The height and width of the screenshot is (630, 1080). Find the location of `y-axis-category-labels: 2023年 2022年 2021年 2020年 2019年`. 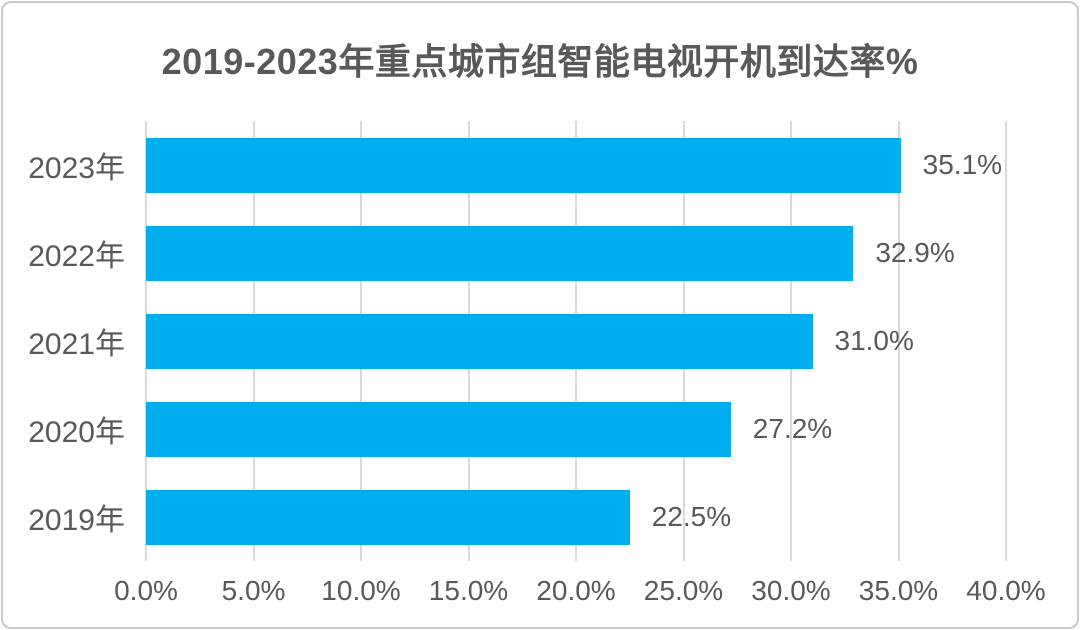

y-axis-category-labels: 2023年 2022年 2021年 2020年 2019年 is located at coordinates (64, 341).